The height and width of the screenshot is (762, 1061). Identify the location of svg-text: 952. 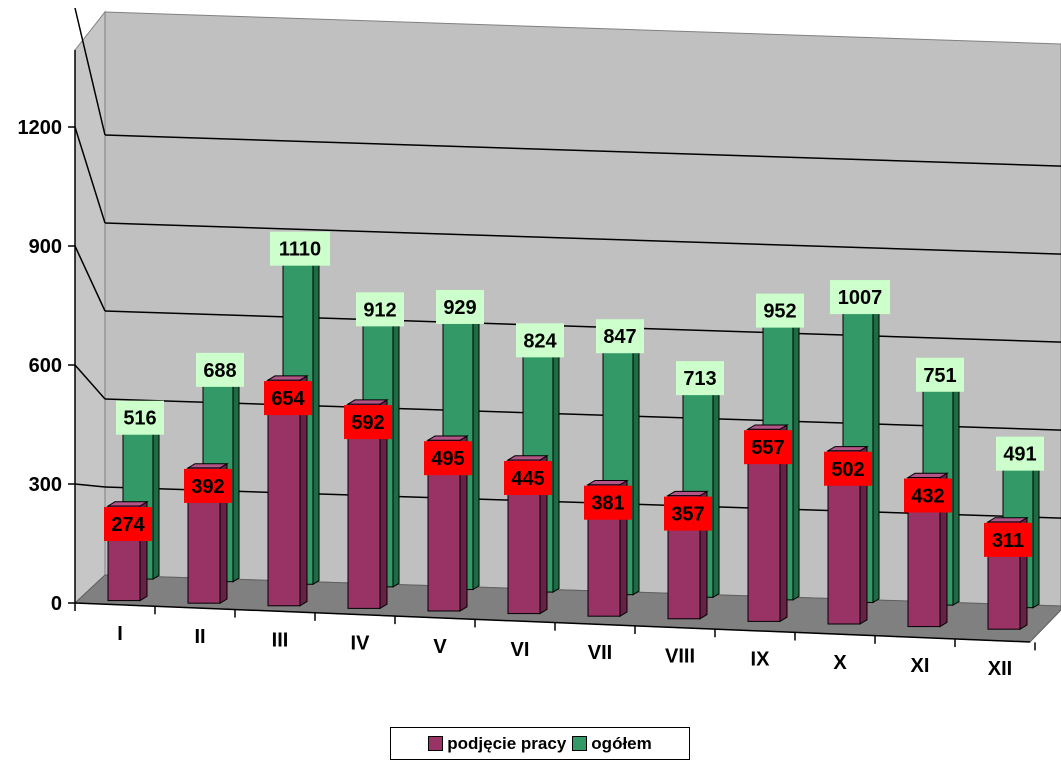
(779, 312).